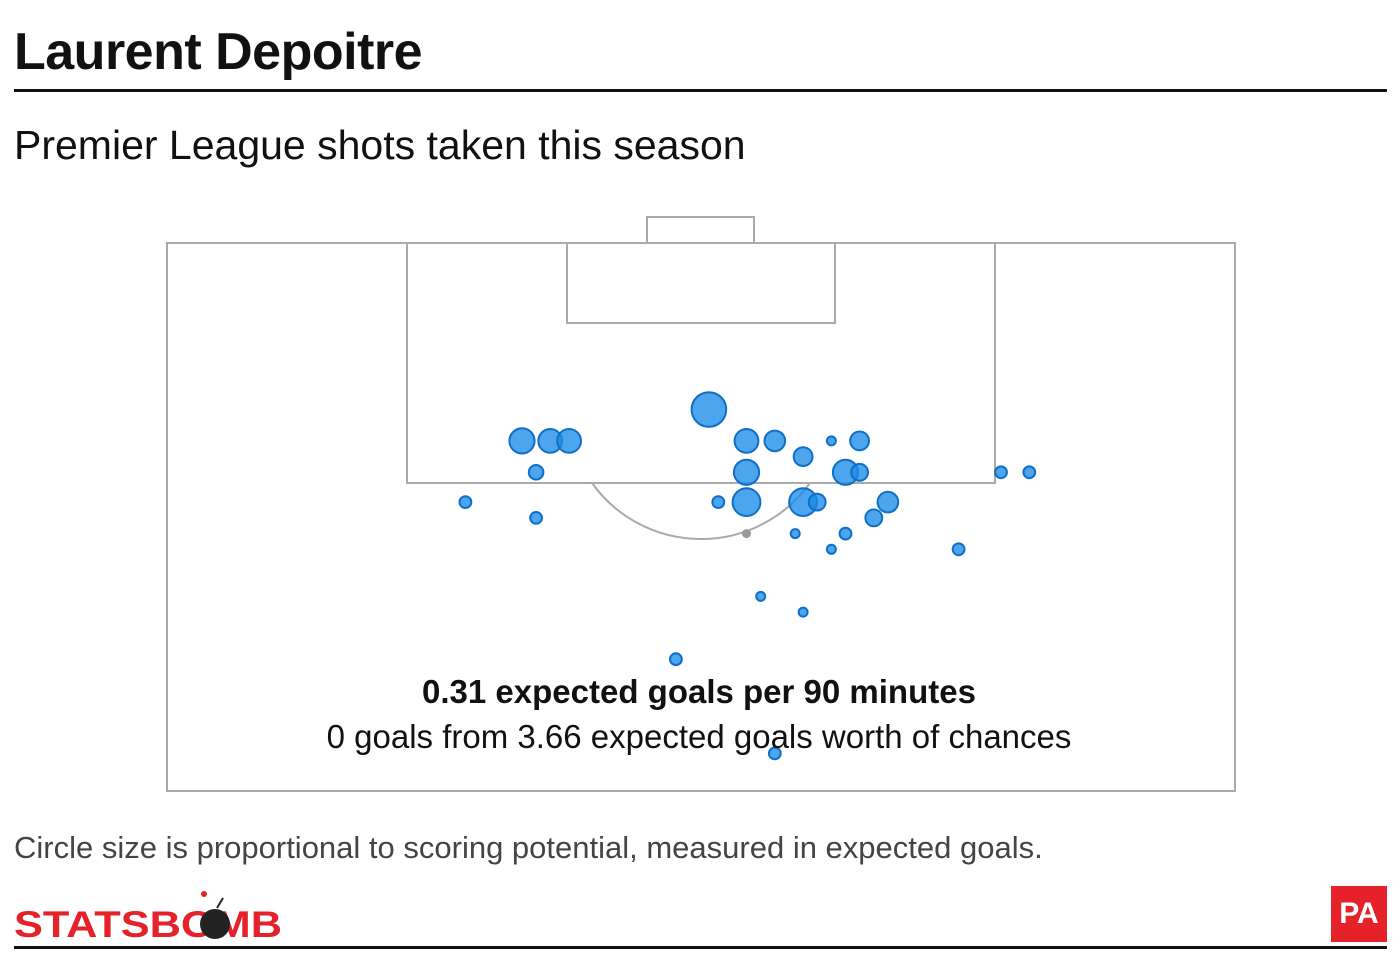 This screenshot has height=960, width=1400. I want to click on bottom-rule, so click(700, 947).